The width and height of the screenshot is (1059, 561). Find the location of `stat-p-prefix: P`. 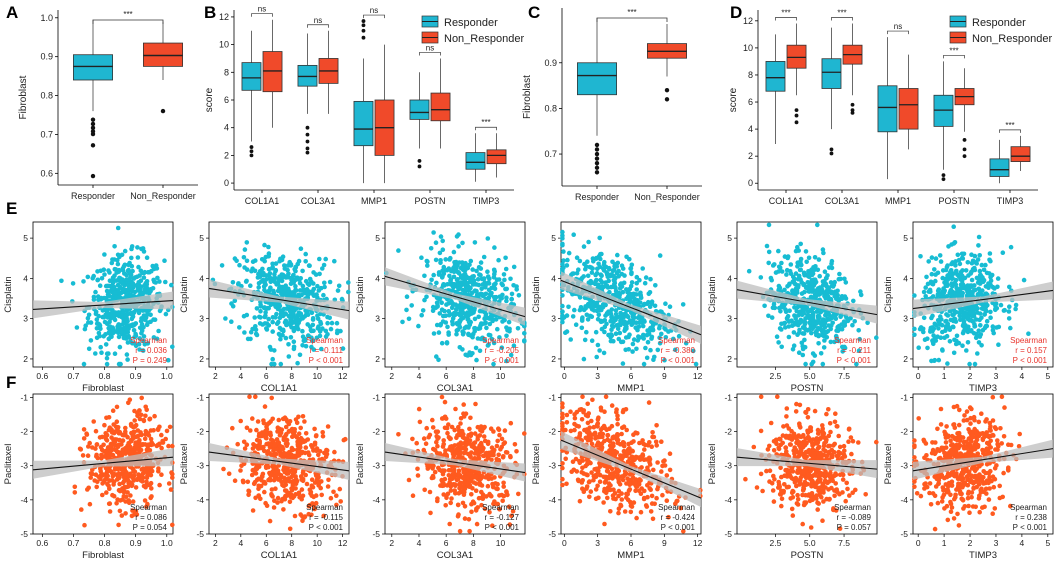

stat-p-prefix: P is located at coordinates (312, 360).